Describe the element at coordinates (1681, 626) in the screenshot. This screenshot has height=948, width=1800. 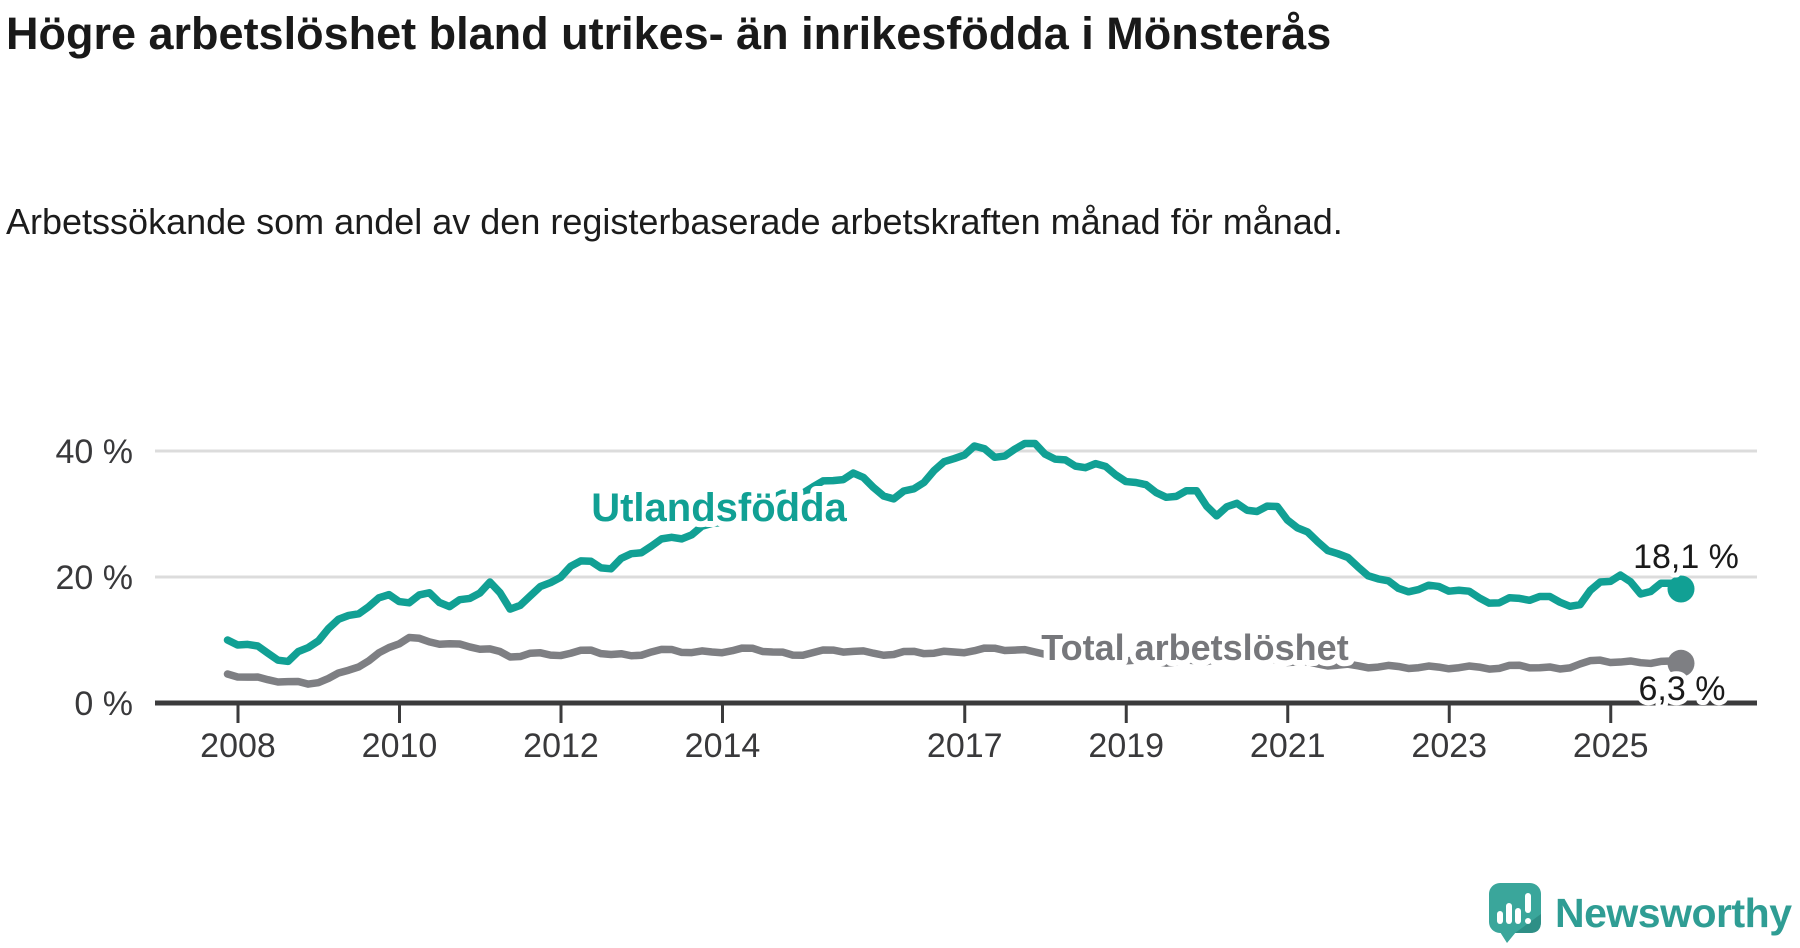
I see `series-end-dots` at that location.